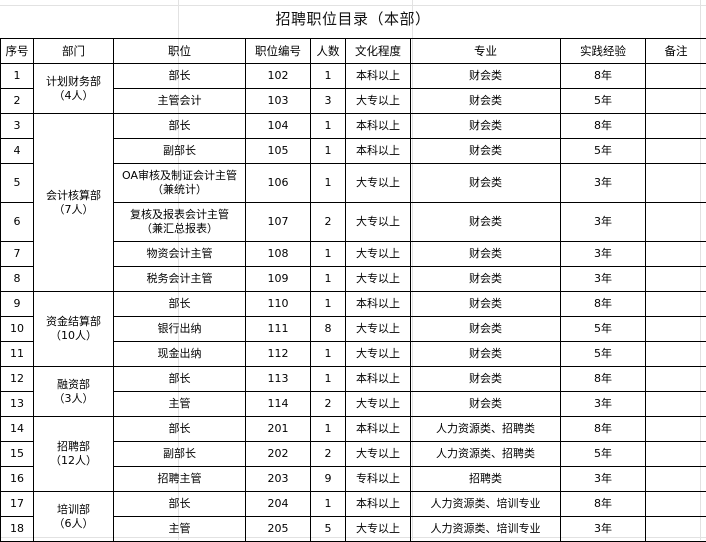 This screenshot has width=706, height=542. I want to click on cell-code: 109, so click(278, 279).